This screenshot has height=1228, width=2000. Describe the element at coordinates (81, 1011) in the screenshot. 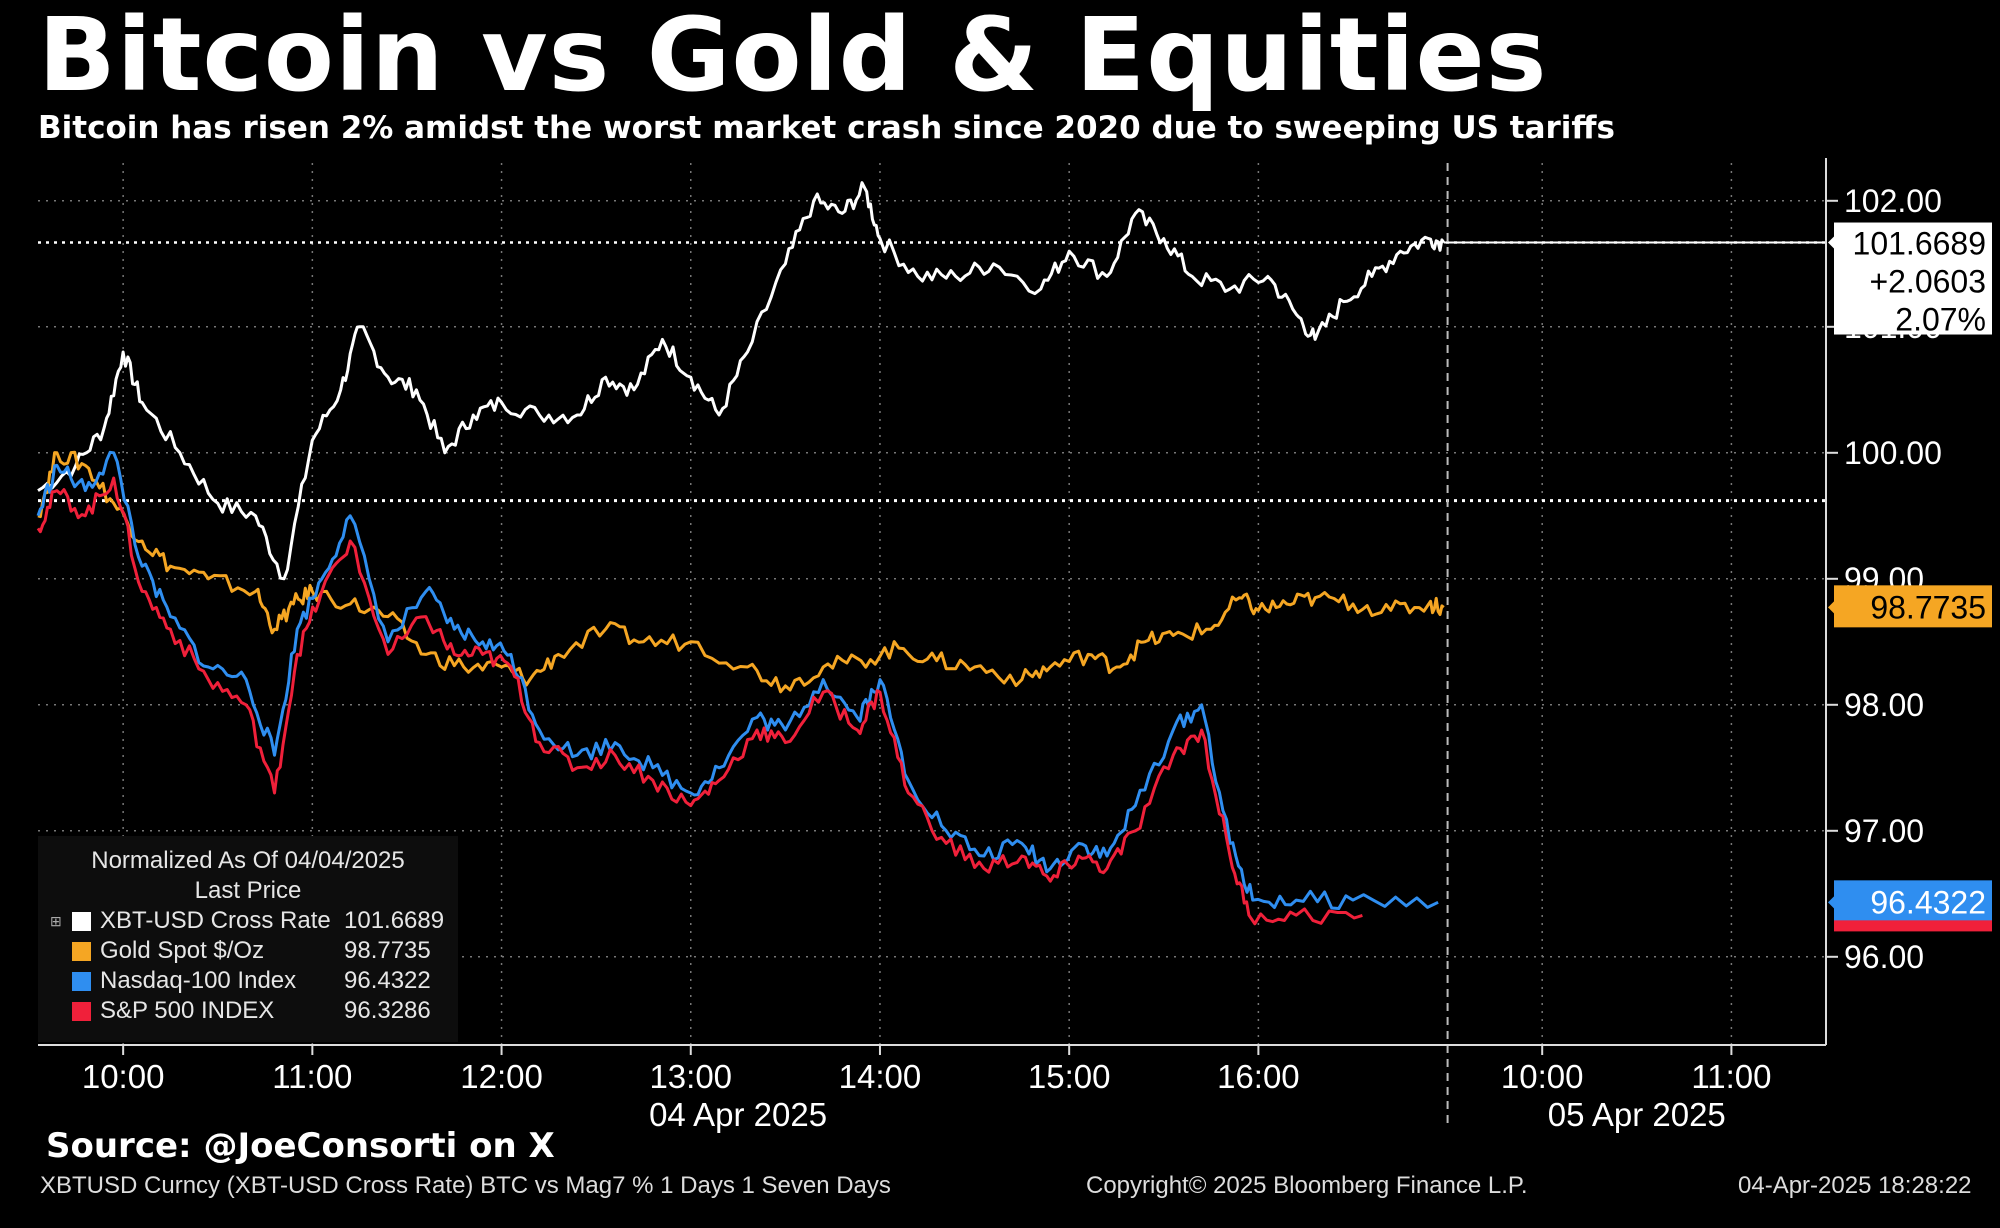

I see `legend-swatch-sp500` at that location.